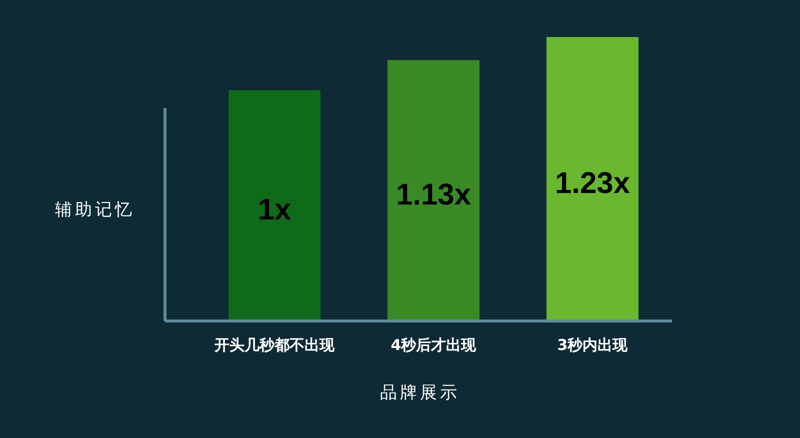 Image resolution: width=800 pixels, height=438 pixels. I want to click on x-tick-label: 4秒后才出现, so click(434, 345).